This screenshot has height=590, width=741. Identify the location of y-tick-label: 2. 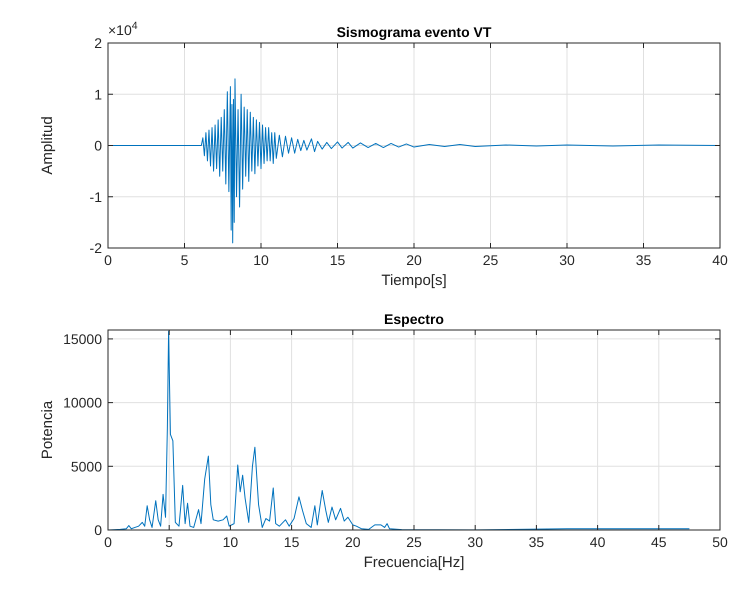
(98, 43).